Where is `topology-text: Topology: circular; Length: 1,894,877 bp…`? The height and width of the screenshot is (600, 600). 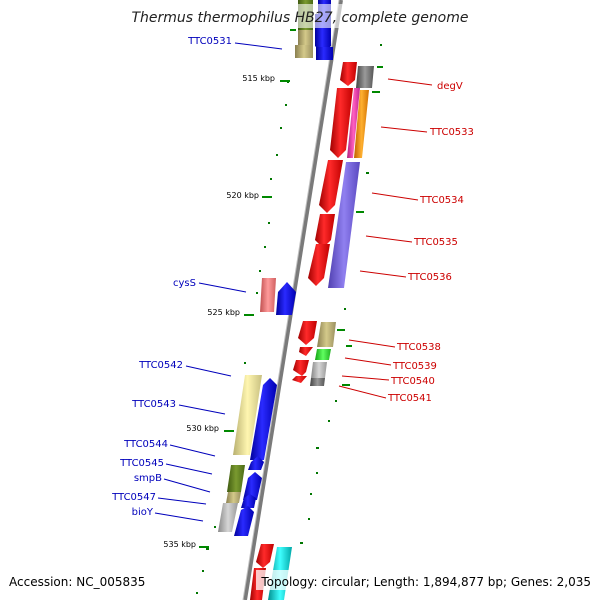 topology-text: Topology: circular; Length: 1,894,877 bp… is located at coordinates (425, 582).